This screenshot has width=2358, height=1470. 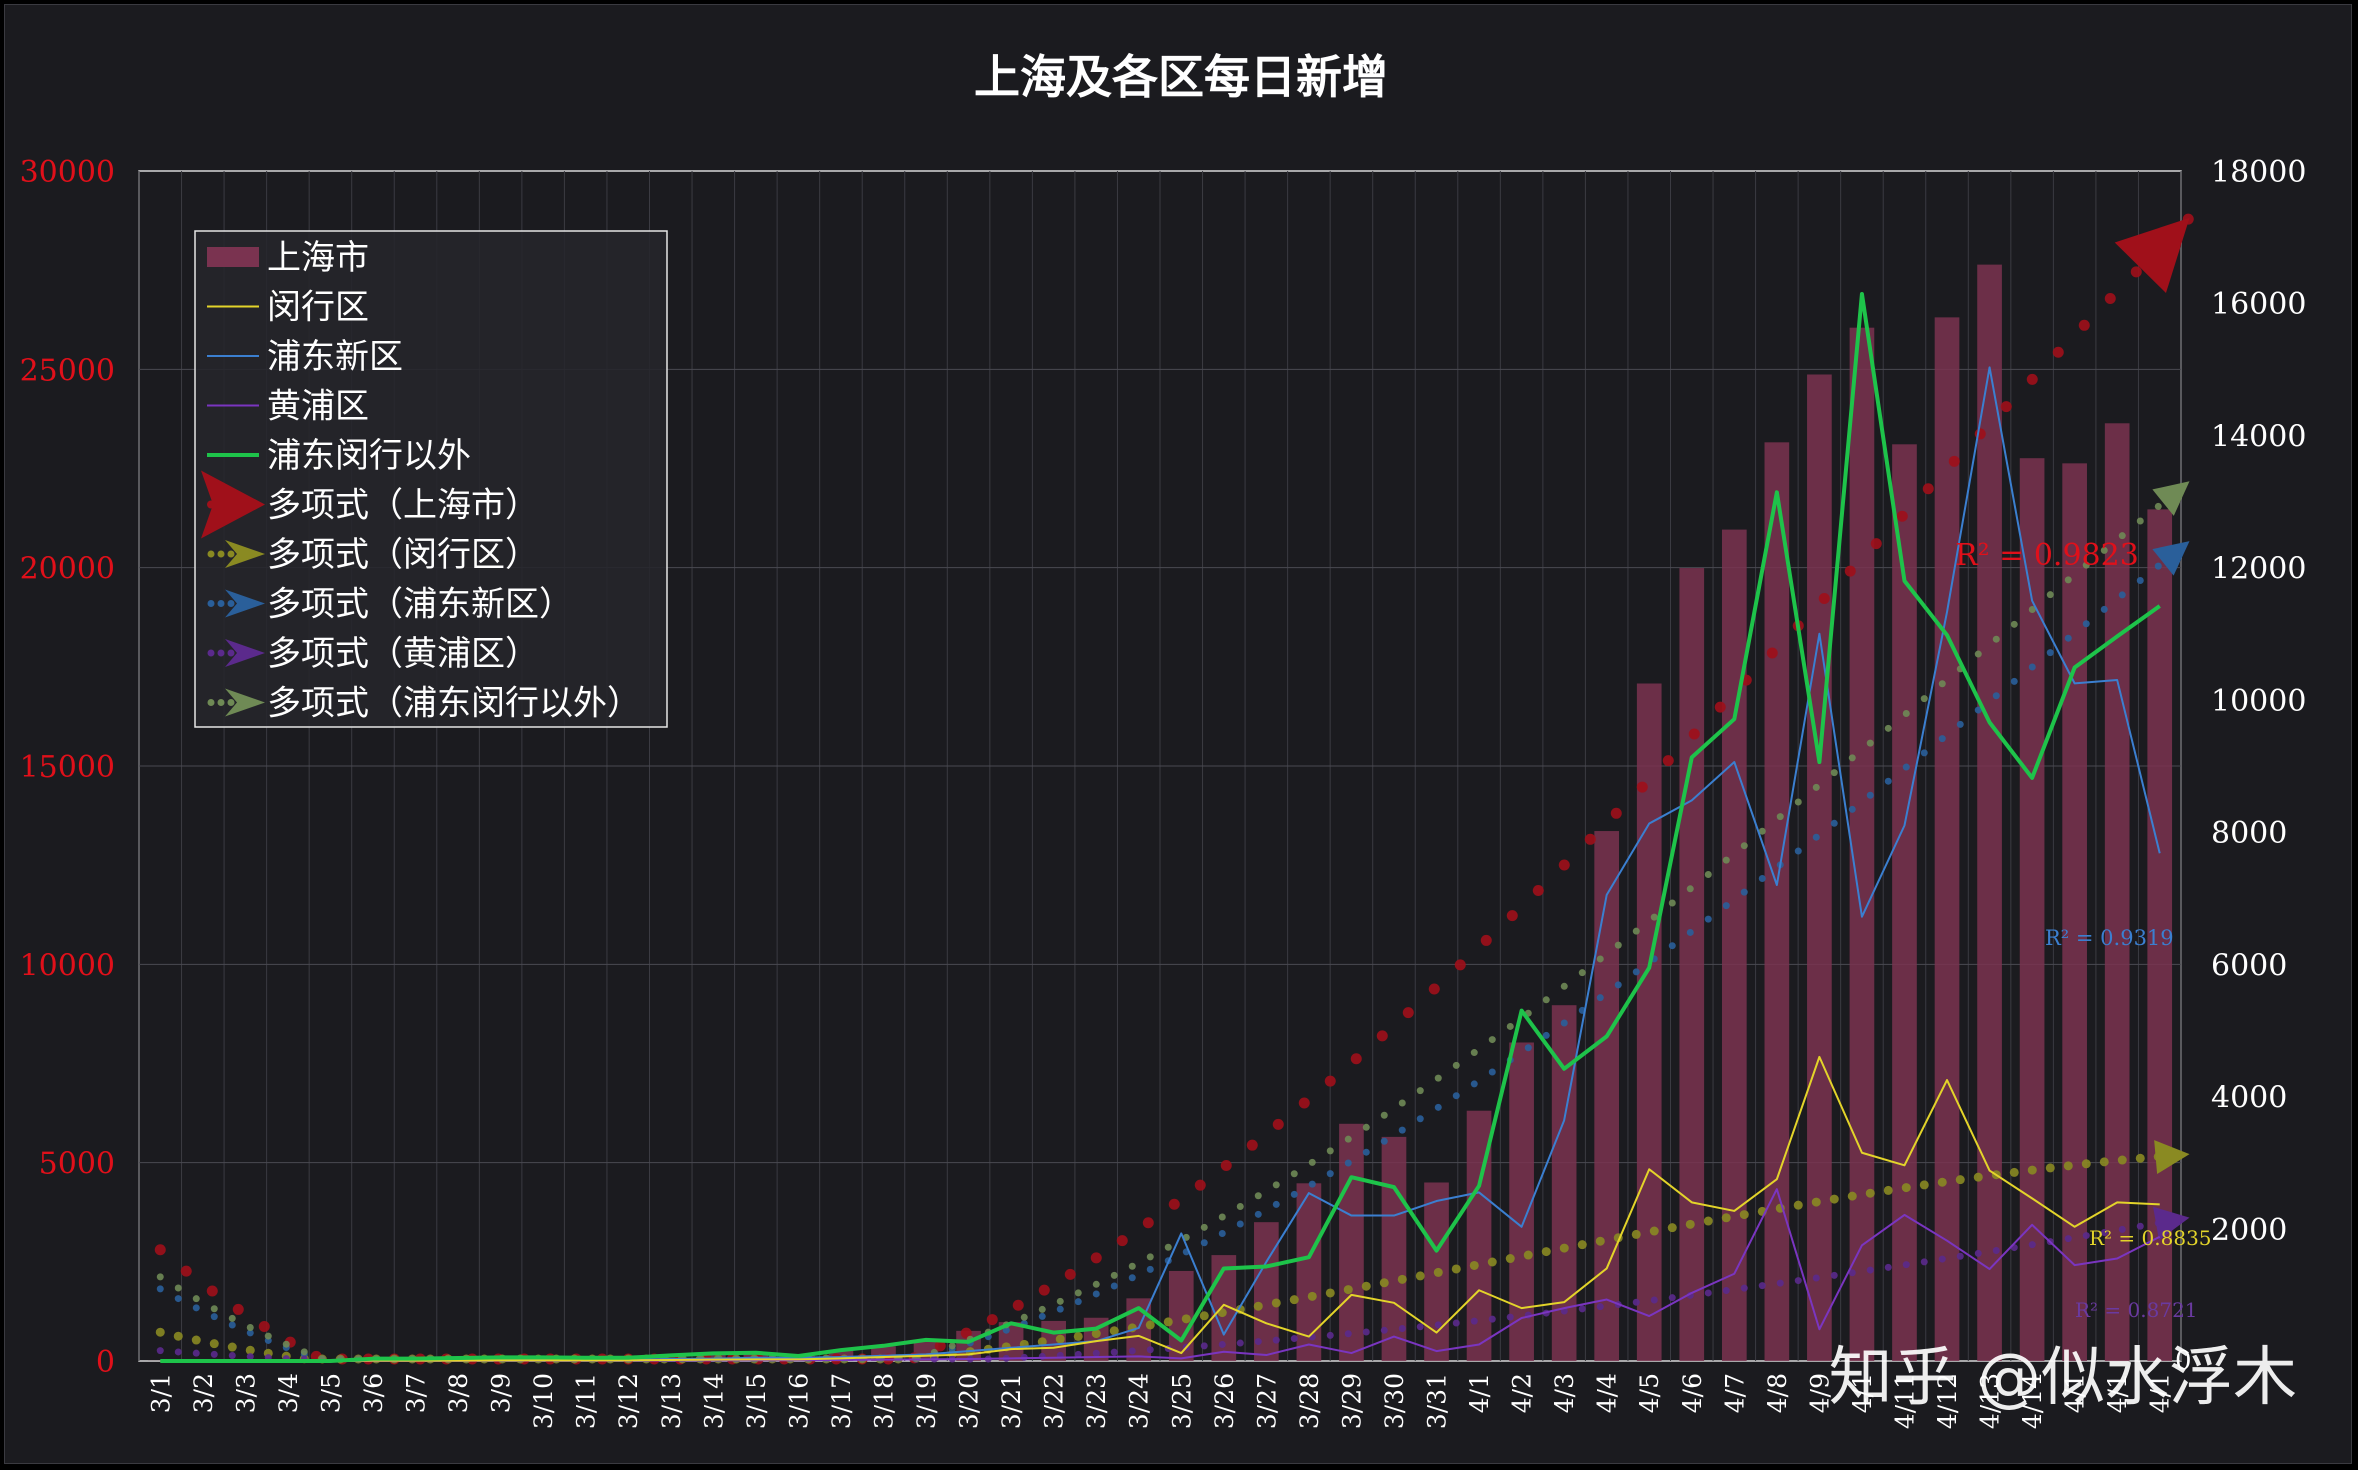 I want to click on x-tick-label: 3/19, so click(x=926, y=1401).